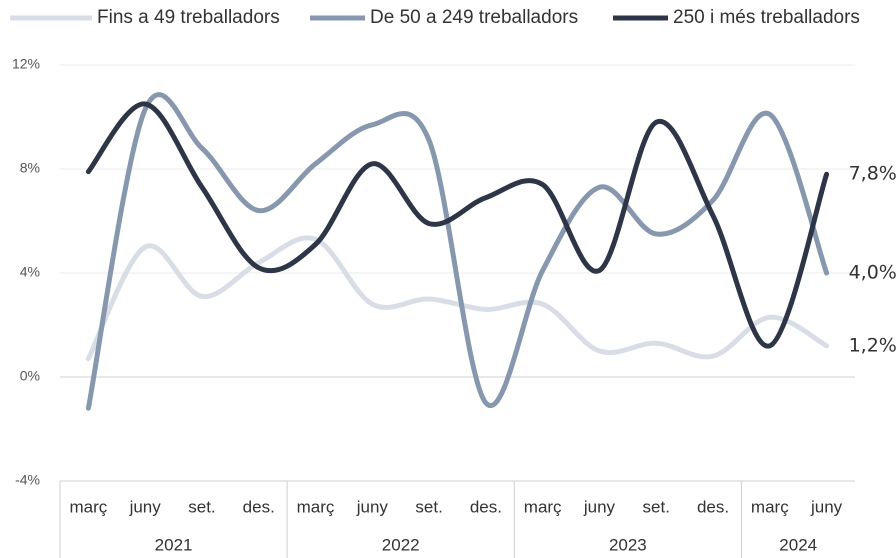 This screenshot has width=896, height=558. Describe the element at coordinates (30, 168) in the screenshot. I see `y-tick-label: 8%` at that location.